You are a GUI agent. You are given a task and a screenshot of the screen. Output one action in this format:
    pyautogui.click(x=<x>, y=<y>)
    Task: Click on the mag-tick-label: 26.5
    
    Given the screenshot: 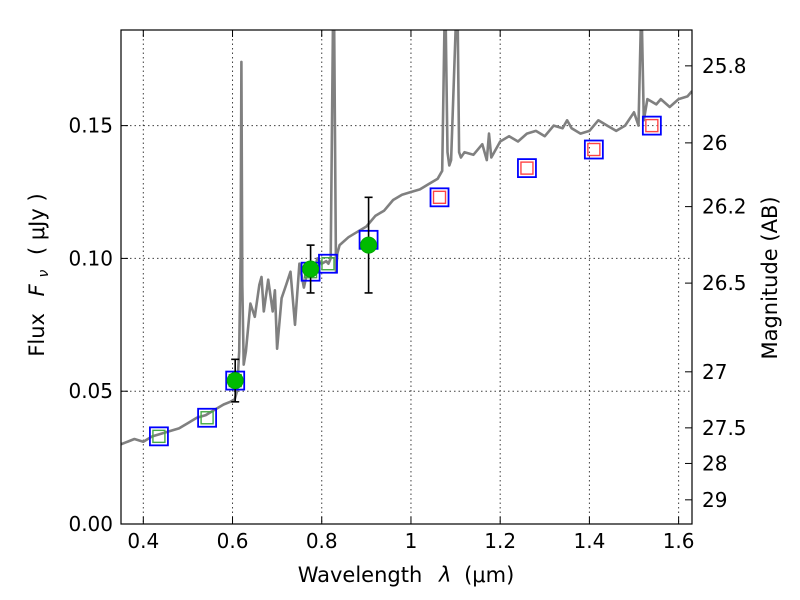 What is the action you would take?
    pyautogui.click(x=724, y=283)
    